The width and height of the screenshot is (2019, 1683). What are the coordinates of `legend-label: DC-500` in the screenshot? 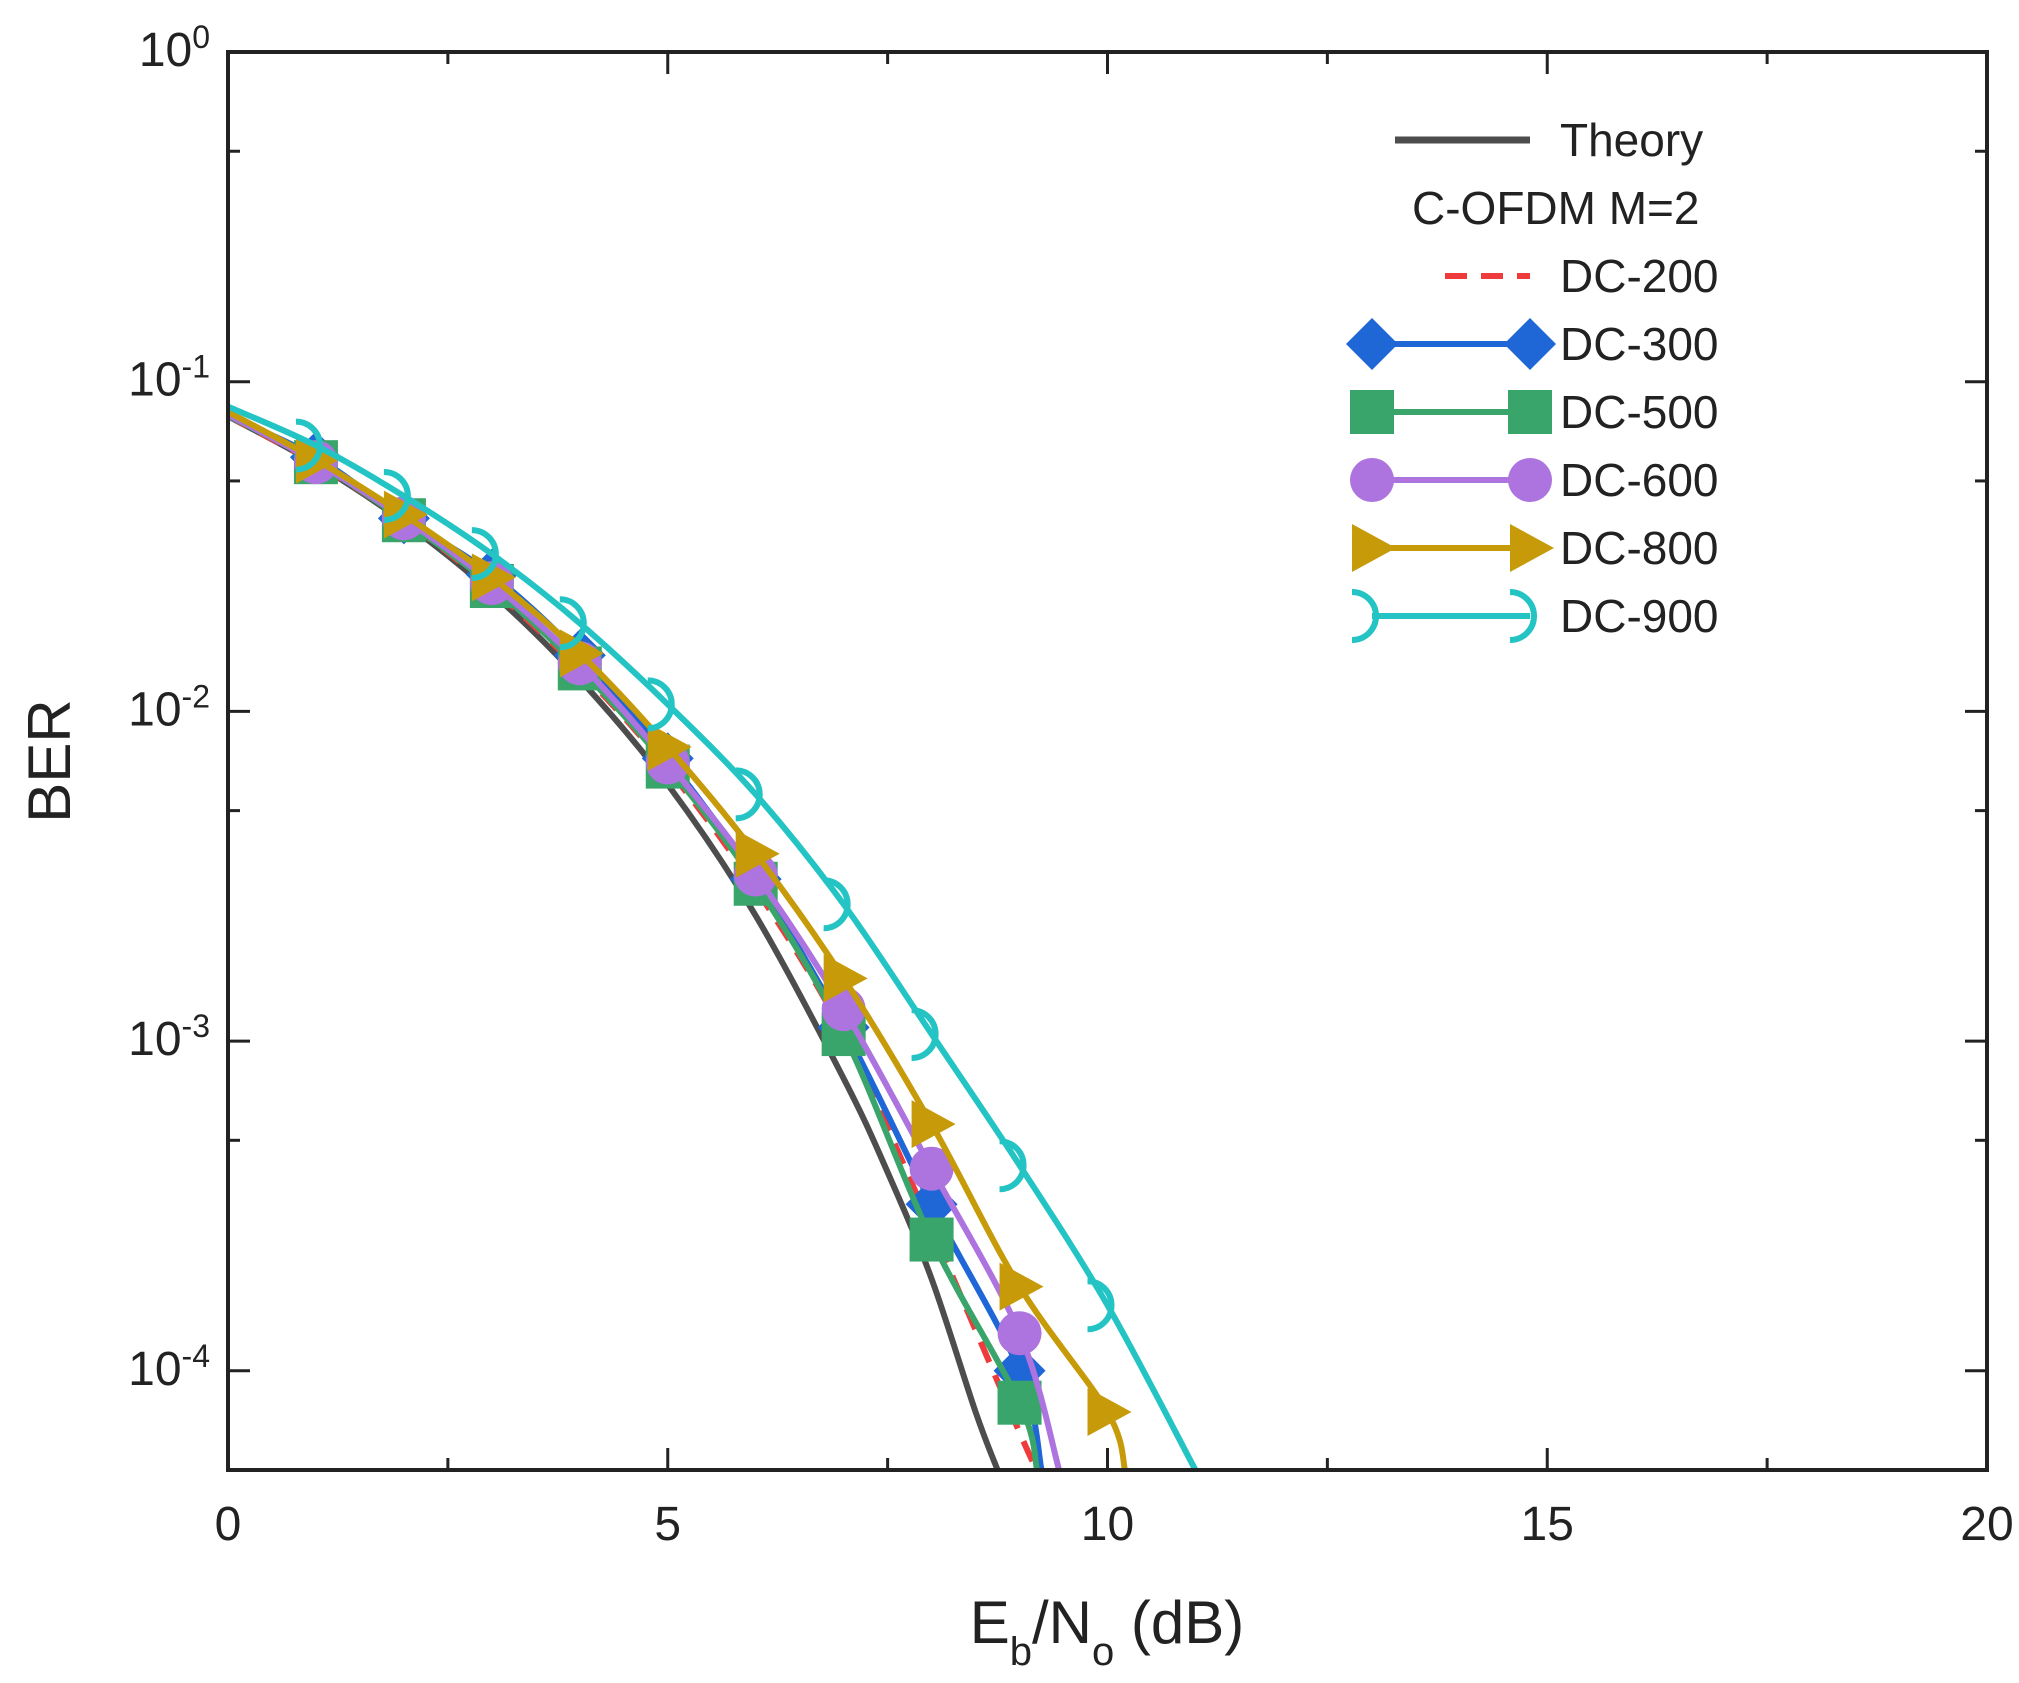 It's located at (1639, 412).